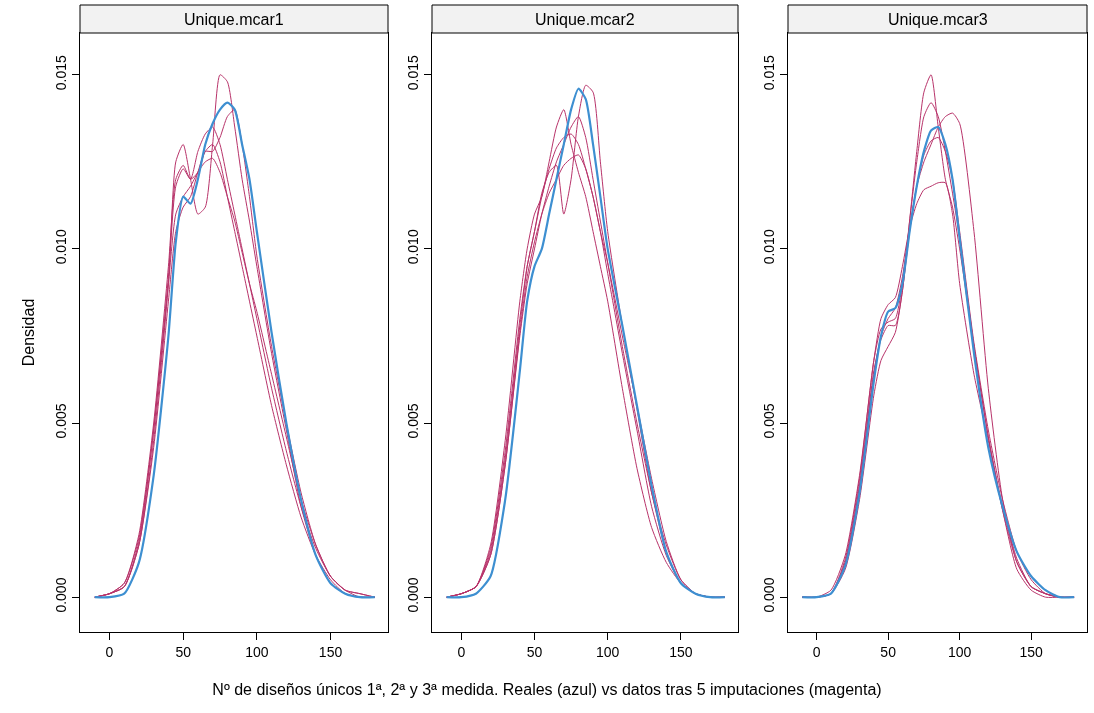 The height and width of the screenshot is (713, 1094). What do you see at coordinates (29, 332) in the screenshot?
I see `y-axis-title: Densidad` at bounding box center [29, 332].